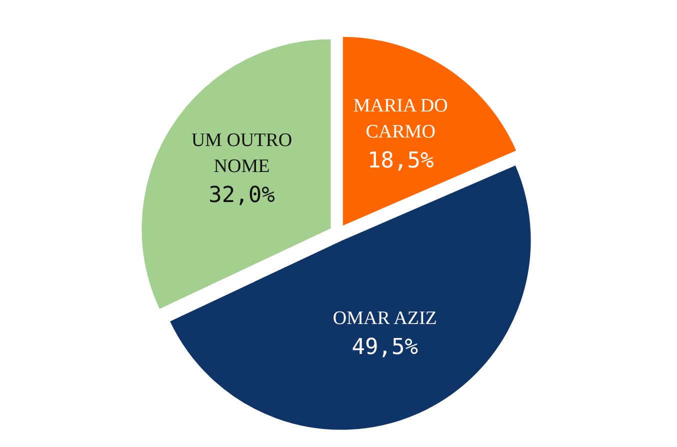  Describe the element at coordinates (241, 195) in the screenshot. I see `data-label: 32,0%` at that location.